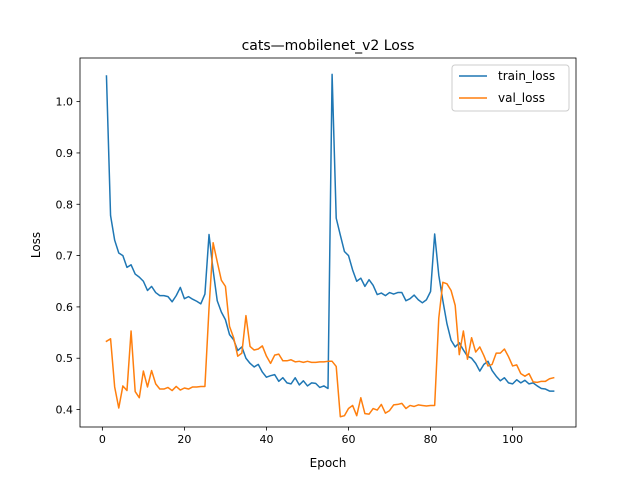  Describe the element at coordinates (510, 88) in the screenshot. I see `legend: train_loss val_loss` at that location.